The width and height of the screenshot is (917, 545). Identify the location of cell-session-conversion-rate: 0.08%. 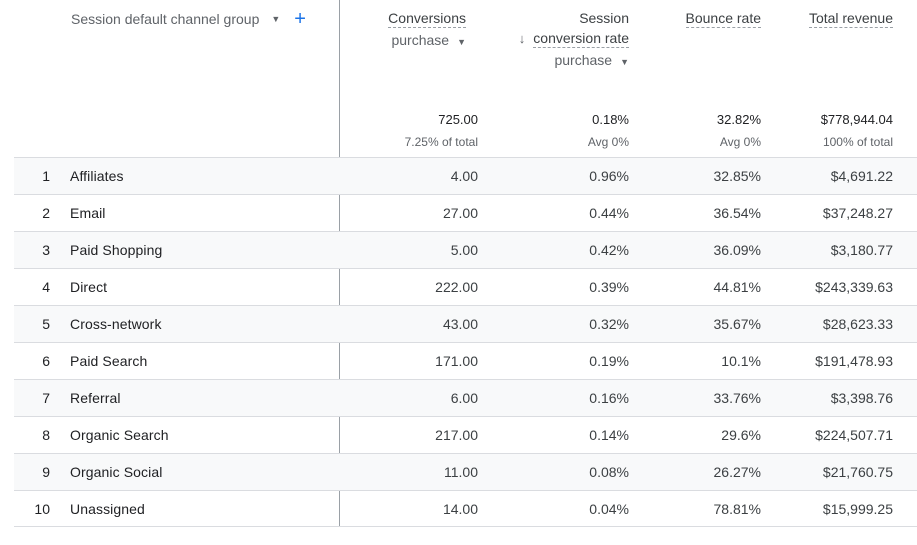
(609, 472).